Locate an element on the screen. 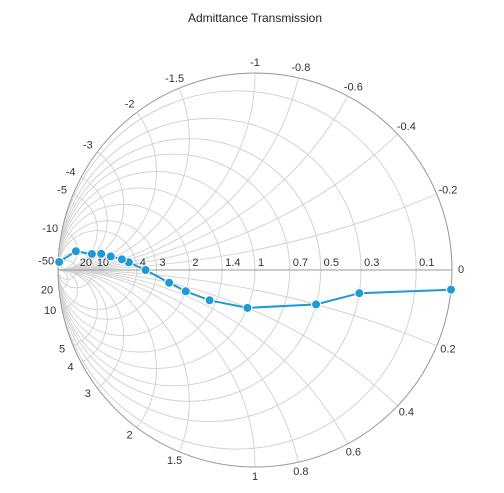  reactance-label: 4 is located at coordinates (71, 367).